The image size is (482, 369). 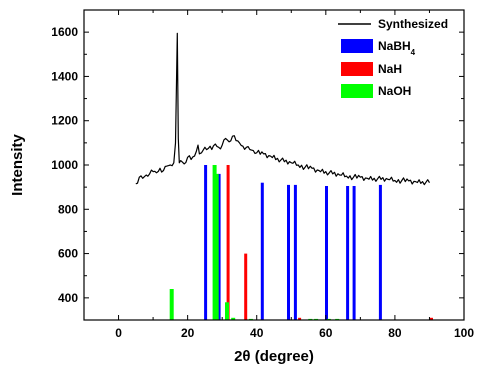 I want to click on x-tick-label: 0, so click(x=118, y=333).